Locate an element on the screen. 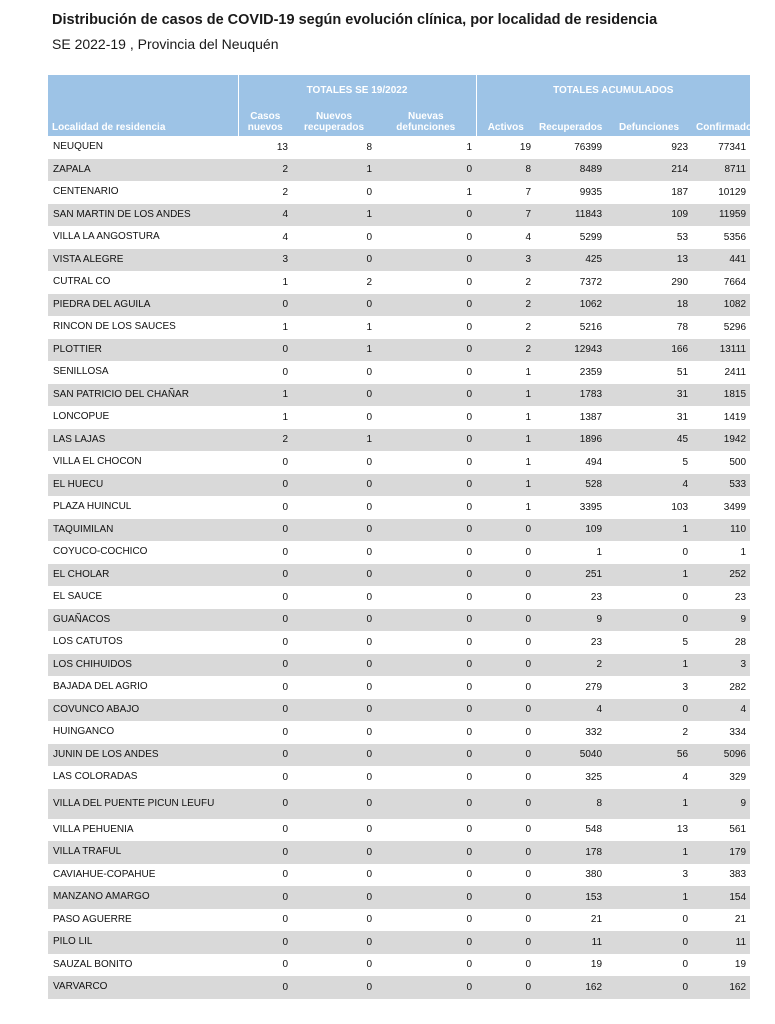  recovered-cell: 9 is located at coordinates (571, 619).